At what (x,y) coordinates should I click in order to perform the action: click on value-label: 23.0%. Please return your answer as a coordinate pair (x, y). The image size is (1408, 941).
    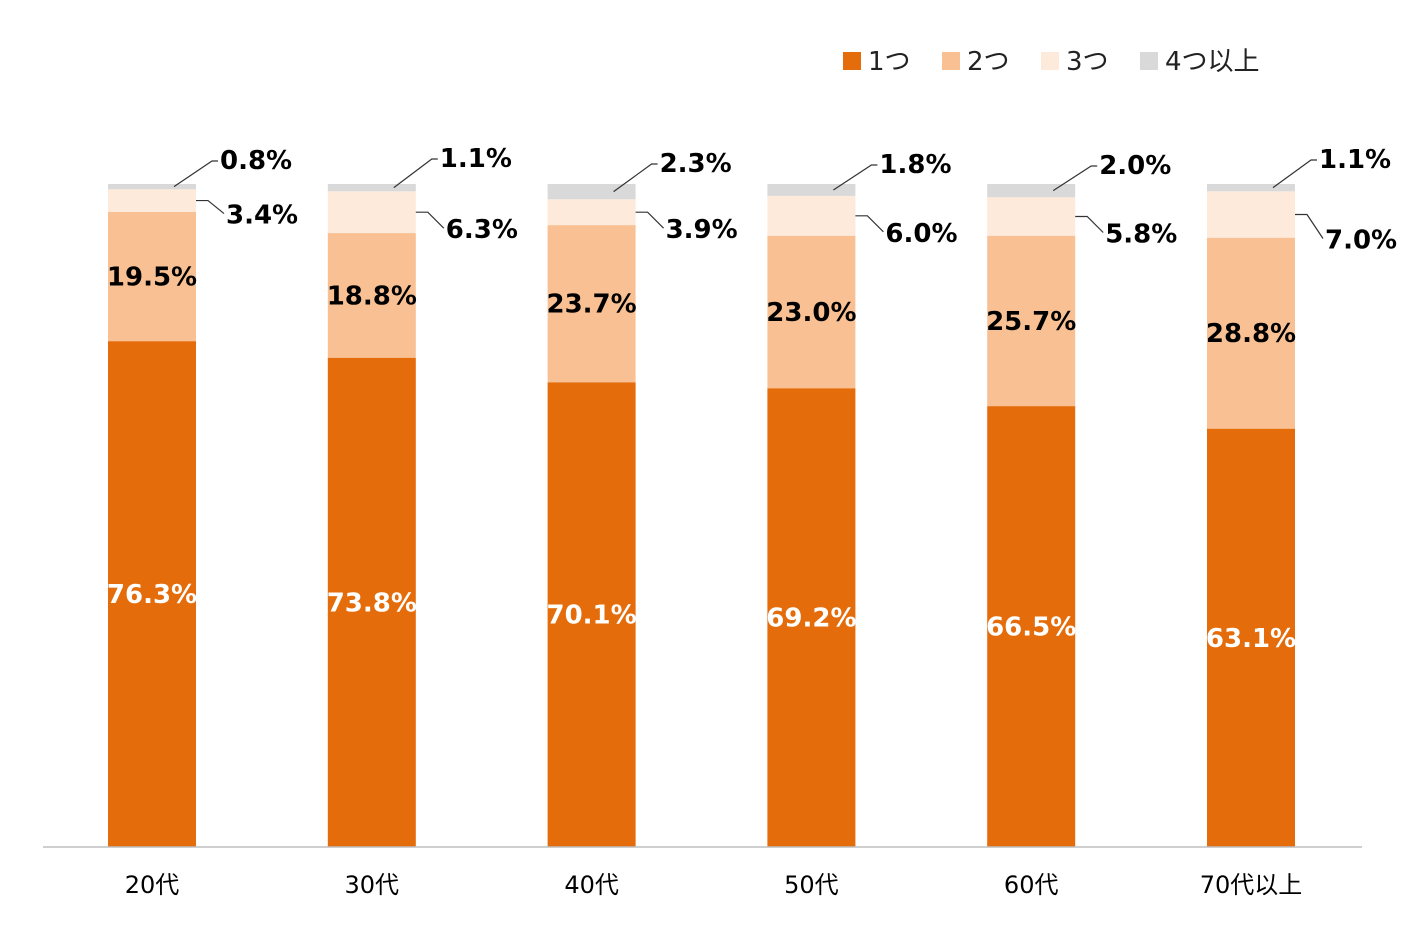
    Looking at the image, I should click on (811, 313).